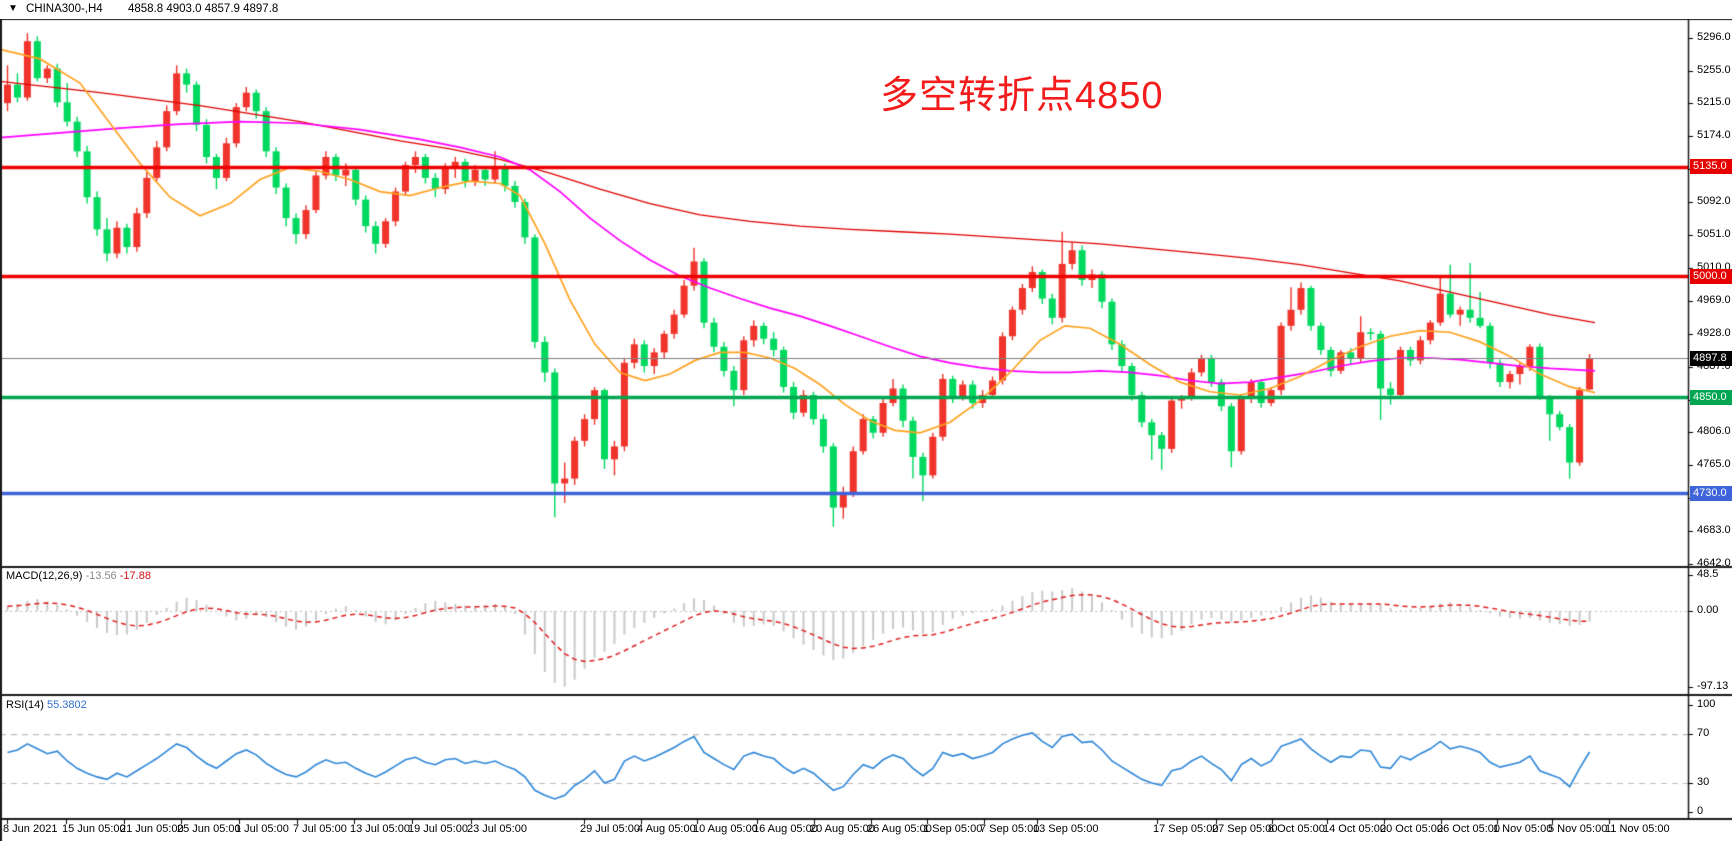 This screenshot has height=841, width=1732. What do you see at coordinates (1186, 829) in the screenshot?
I see `date-axis-label: 17 Sep 05:00` at bounding box center [1186, 829].